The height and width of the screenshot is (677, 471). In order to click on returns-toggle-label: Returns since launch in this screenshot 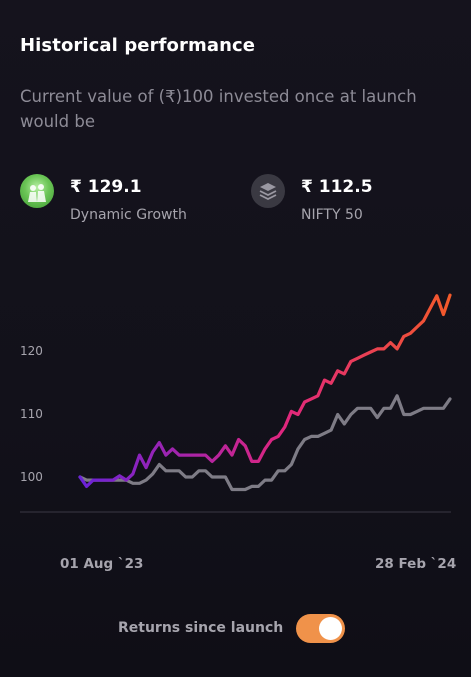, I will do `click(201, 628)`.